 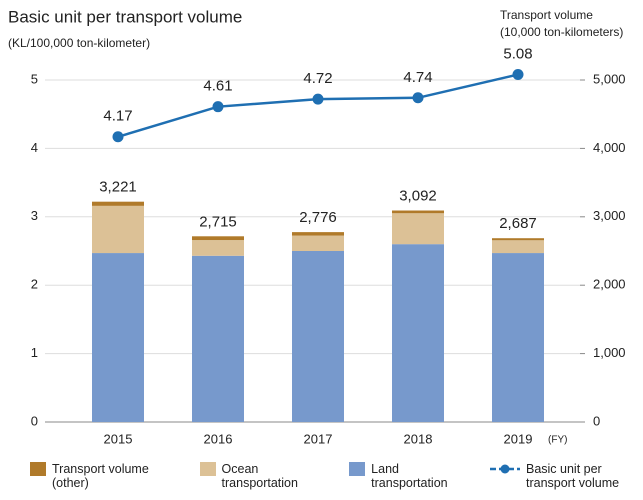 I want to click on legend-label: Ocean transportation, so click(x=259, y=476).